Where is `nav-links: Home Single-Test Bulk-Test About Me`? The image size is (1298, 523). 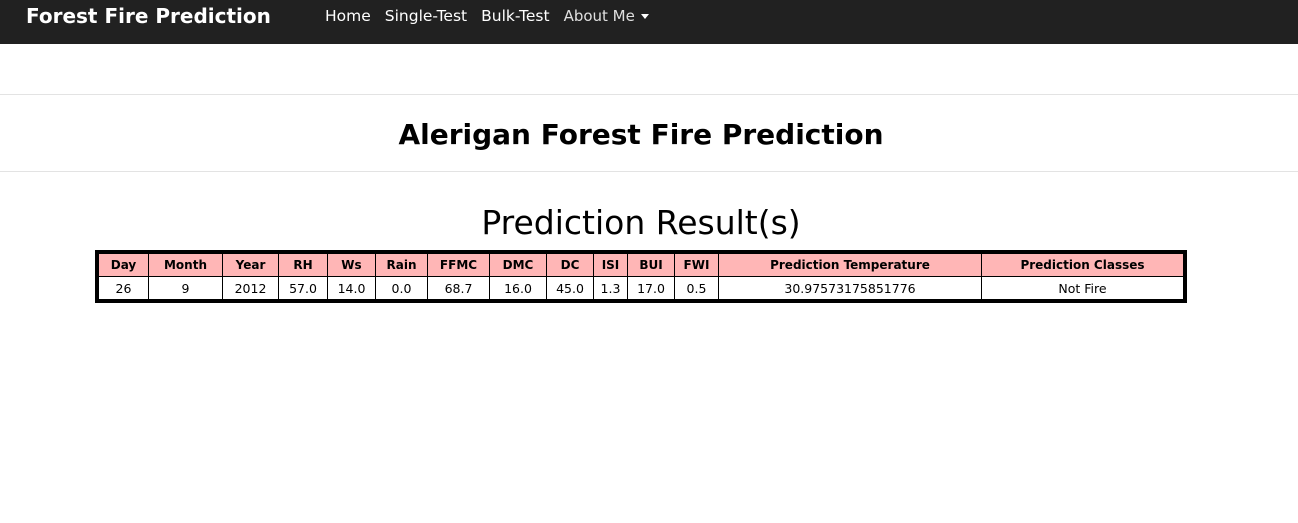 nav-links: Home Single-Test Bulk-Test About Me is located at coordinates (487, 16).